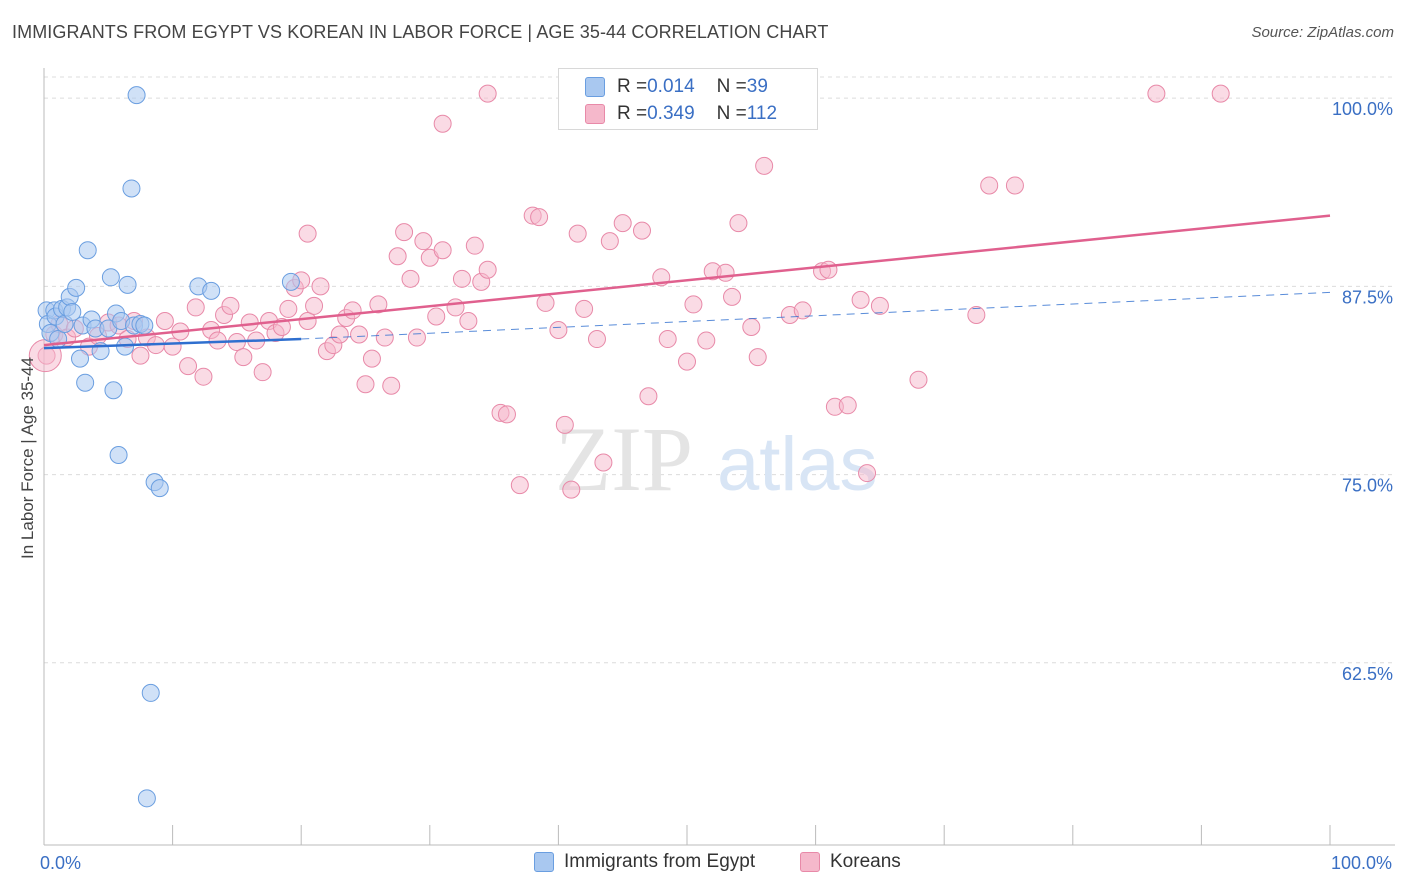 This screenshot has height=892, width=1406. Describe the element at coordinates (757, 86) in the screenshot. I see `egypt-n-value: 39` at that location.